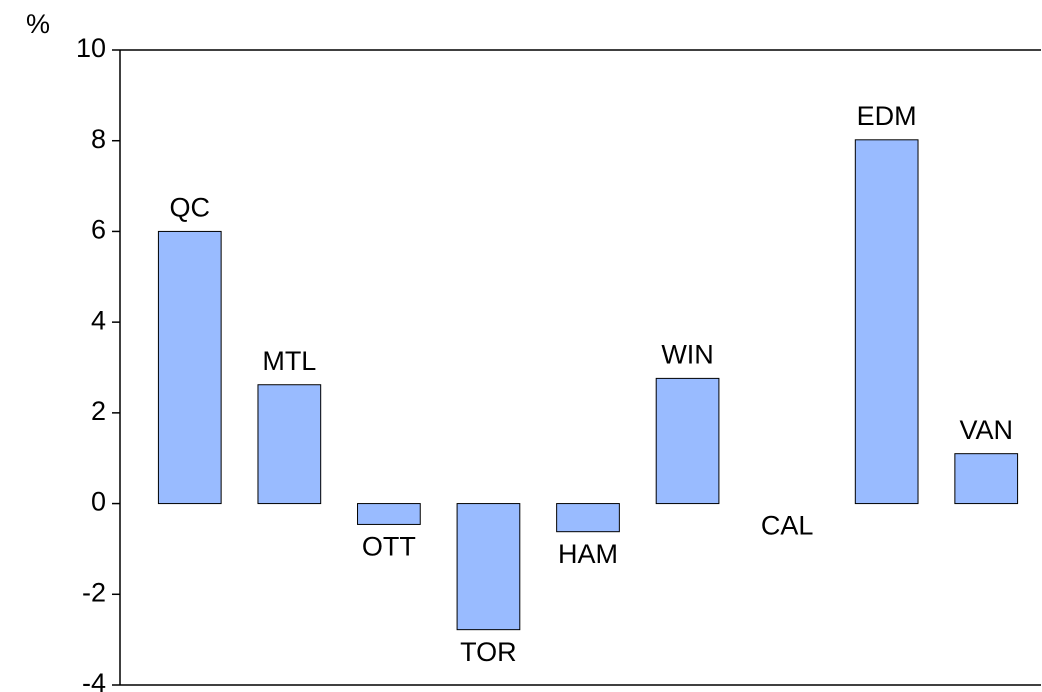 This screenshot has width=1042, height=692. What do you see at coordinates (98, 320) in the screenshot?
I see `y-tick-label: 4` at bounding box center [98, 320].